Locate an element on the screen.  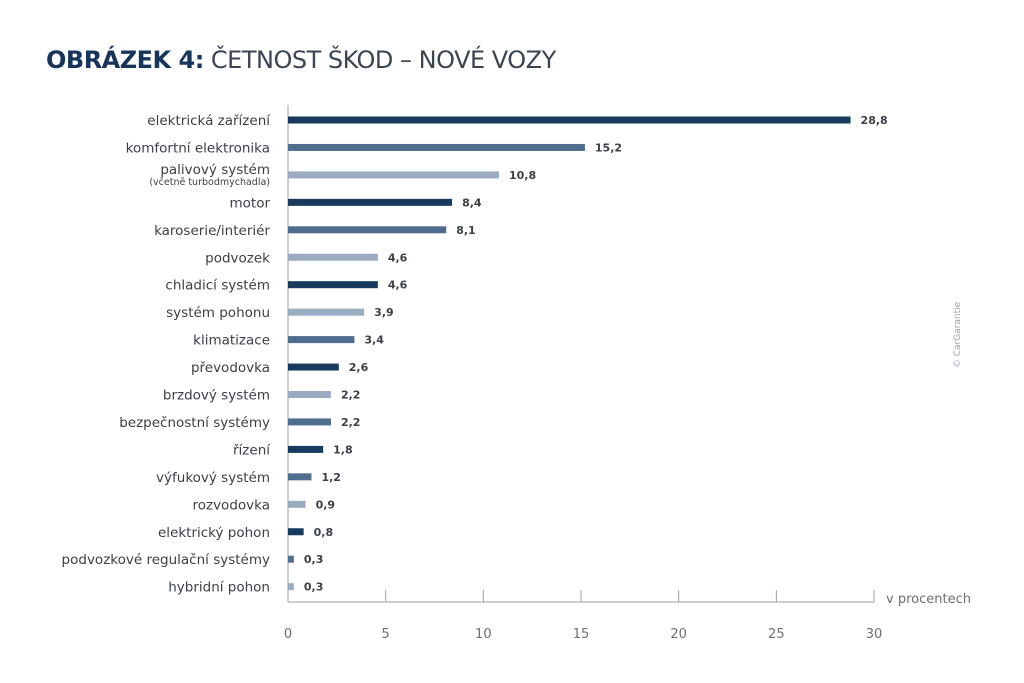
category-label: elektrický pohon is located at coordinates (214, 533).